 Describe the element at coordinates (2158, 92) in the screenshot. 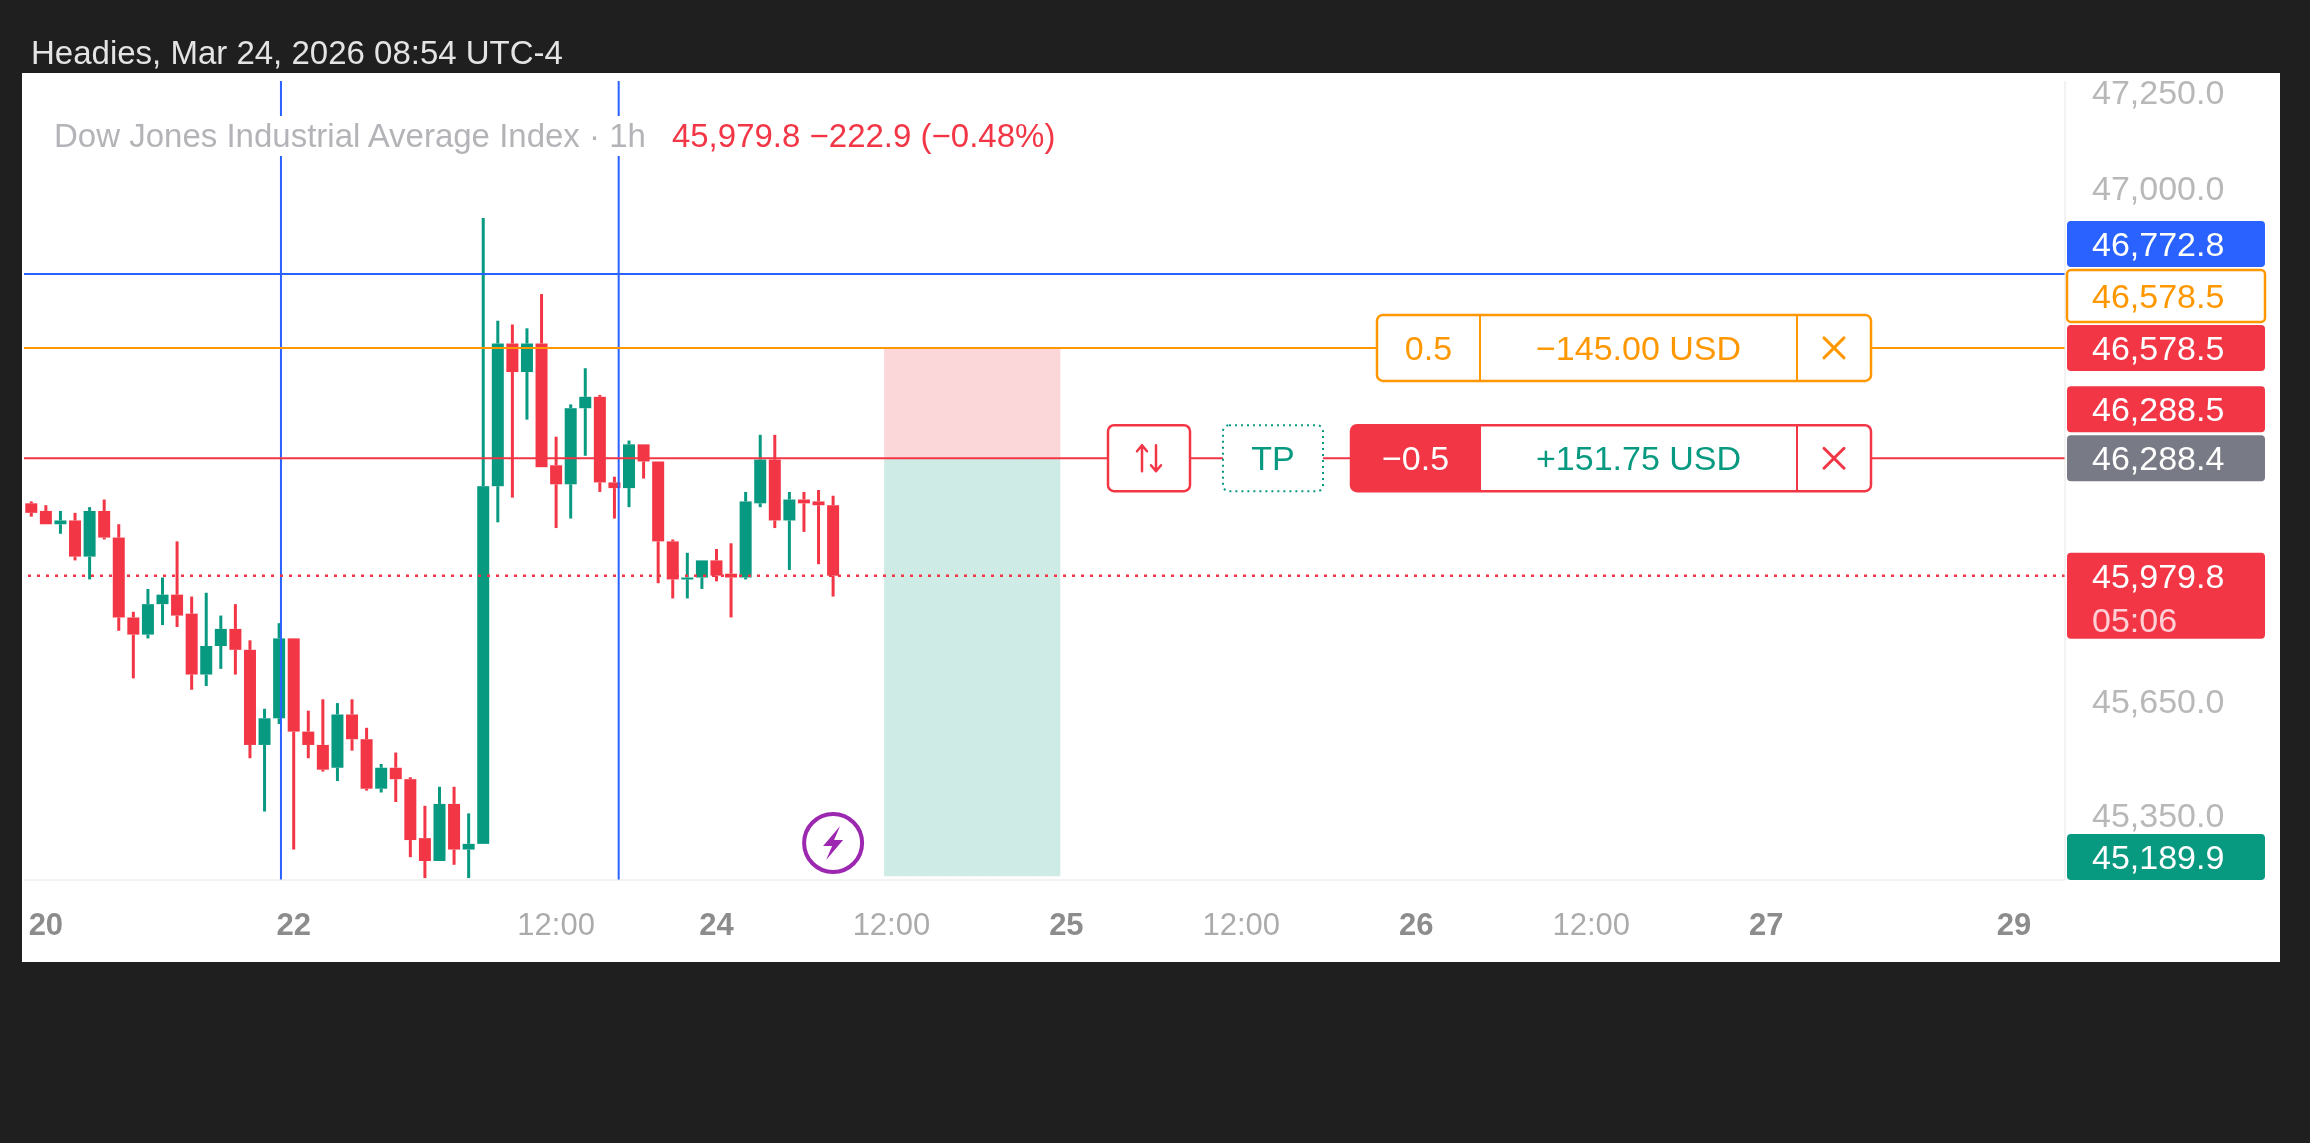

I see `y-tick-label: 47,250.0` at that location.